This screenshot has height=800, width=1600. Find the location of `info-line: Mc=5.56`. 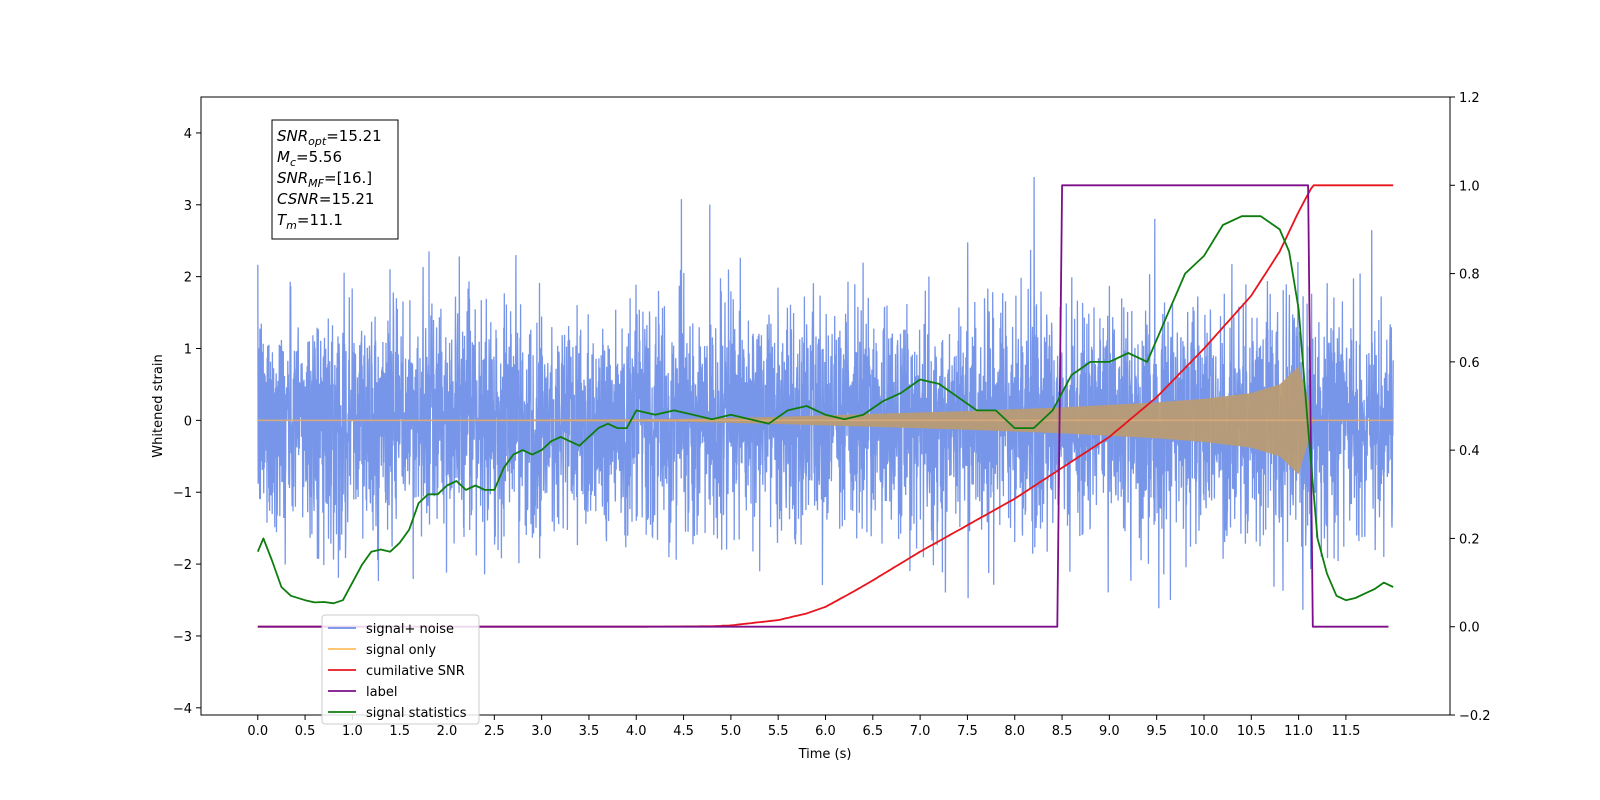

info-line: Mc=5.56 is located at coordinates (309, 158).